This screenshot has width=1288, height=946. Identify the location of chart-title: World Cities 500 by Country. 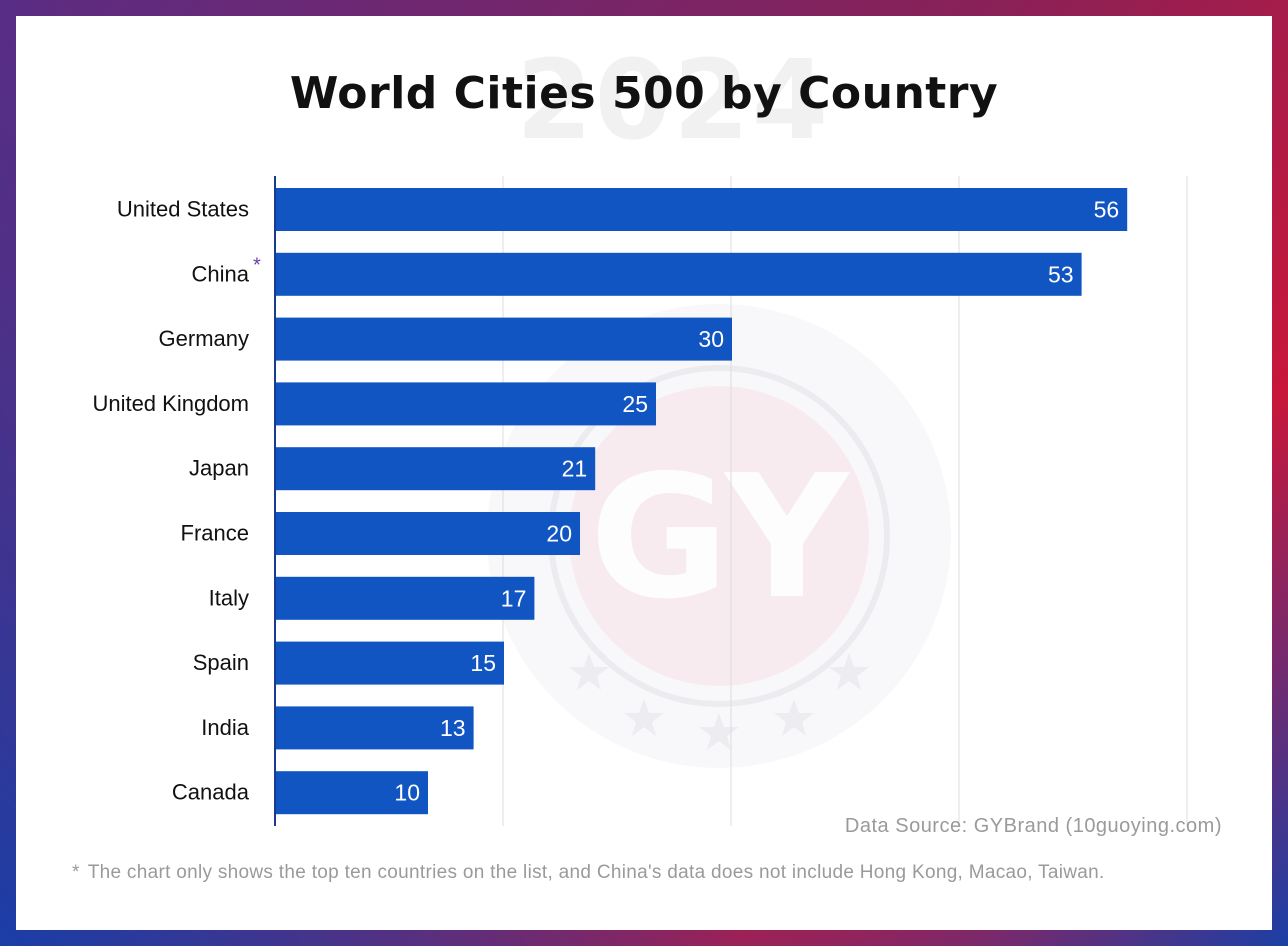
(644, 93).